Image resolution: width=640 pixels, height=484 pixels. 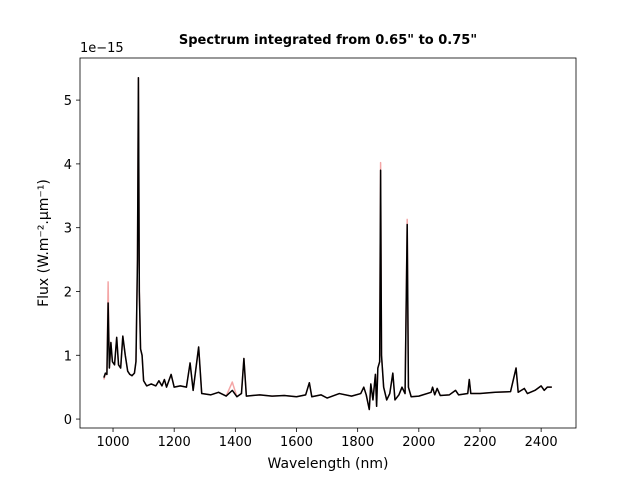 I want to click on y-tick-label: 0, so click(x=68, y=420).